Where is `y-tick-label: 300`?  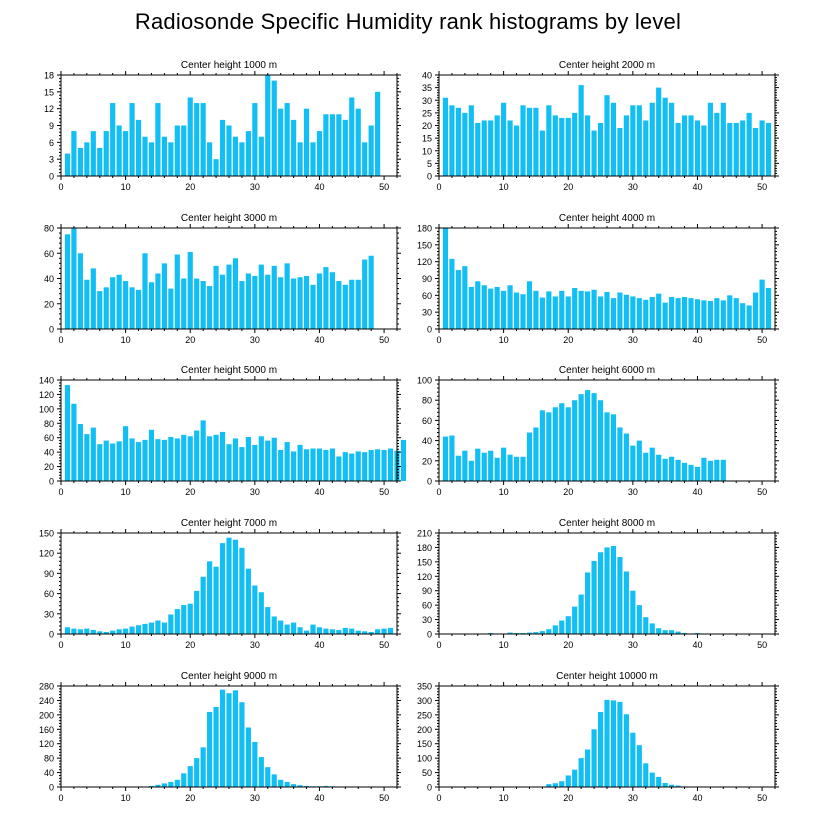
y-tick-label: 300 is located at coordinates (424, 701).